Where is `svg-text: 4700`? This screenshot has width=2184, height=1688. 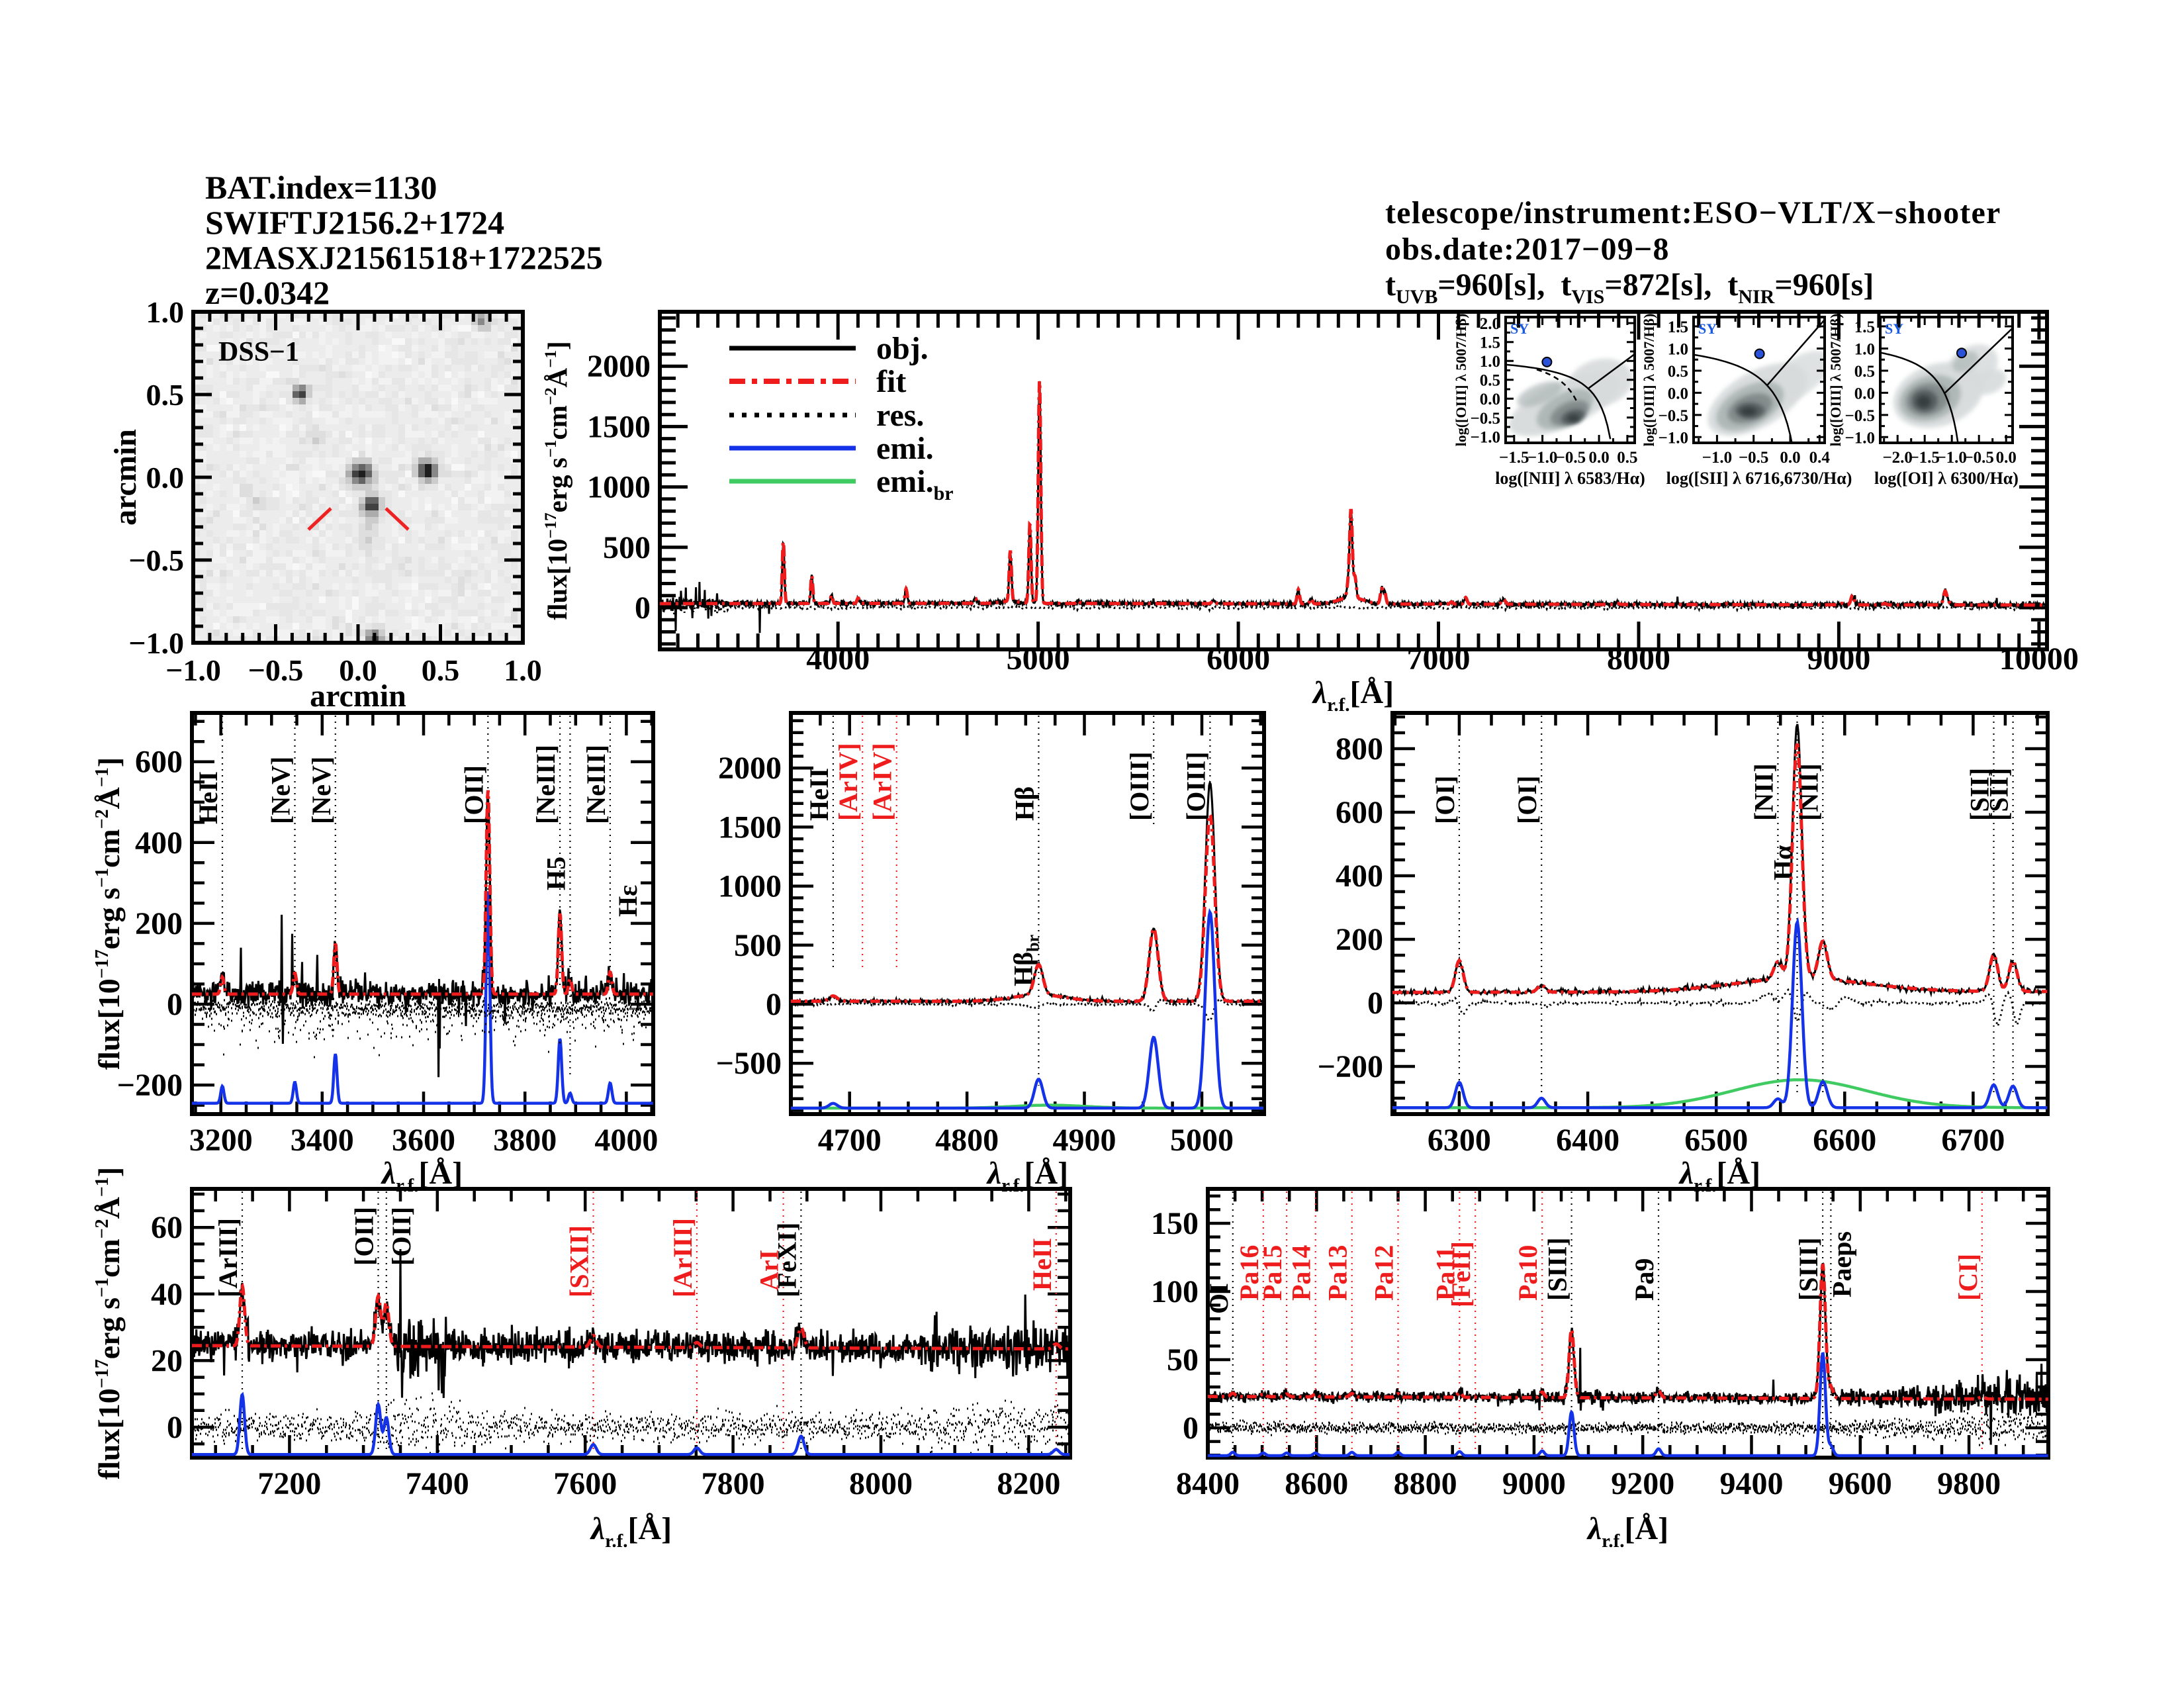
svg-text: 4700 is located at coordinates (850, 1140).